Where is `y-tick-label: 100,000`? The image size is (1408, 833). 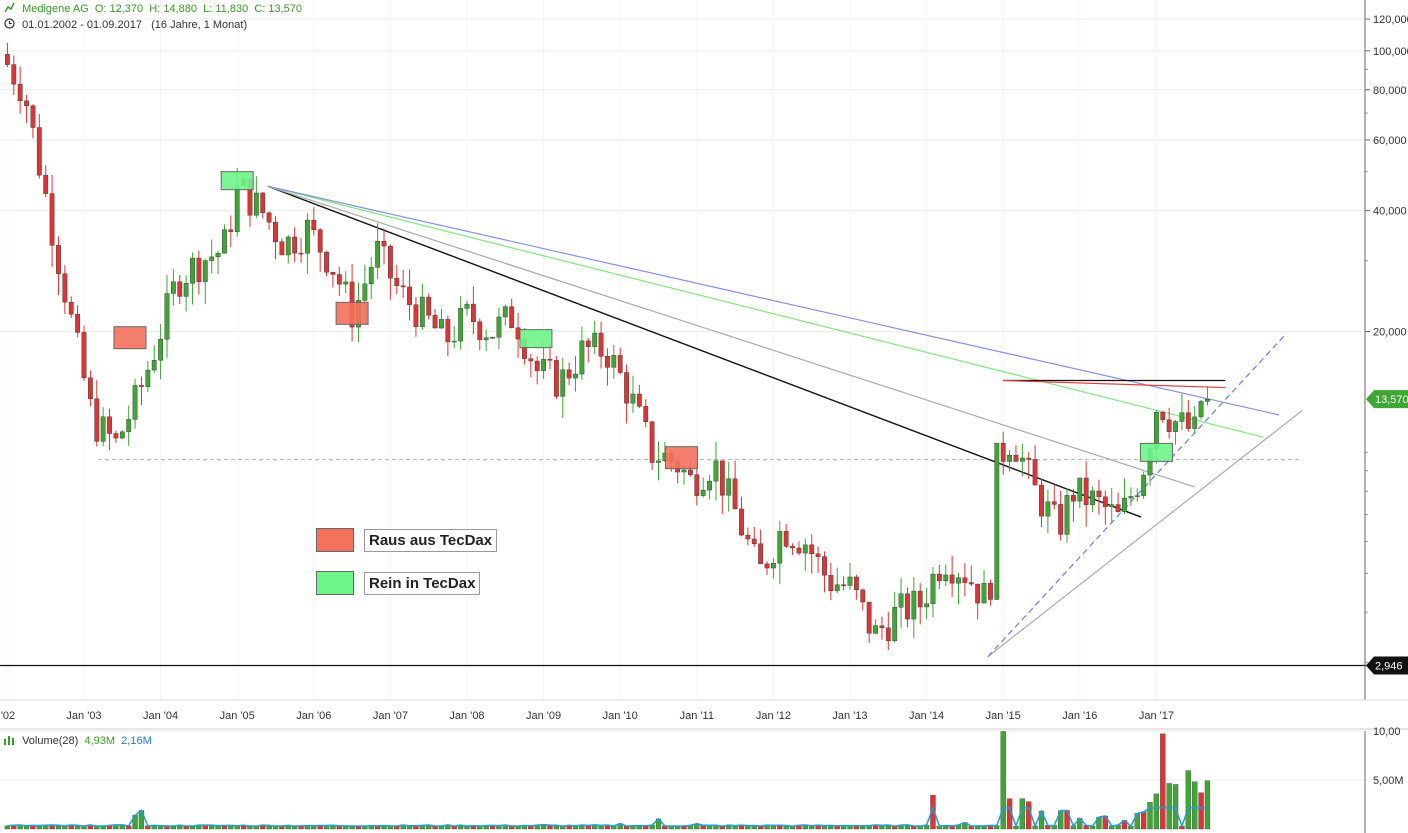 y-tick-label: 100,000 is located at coordinates (1390, 52).